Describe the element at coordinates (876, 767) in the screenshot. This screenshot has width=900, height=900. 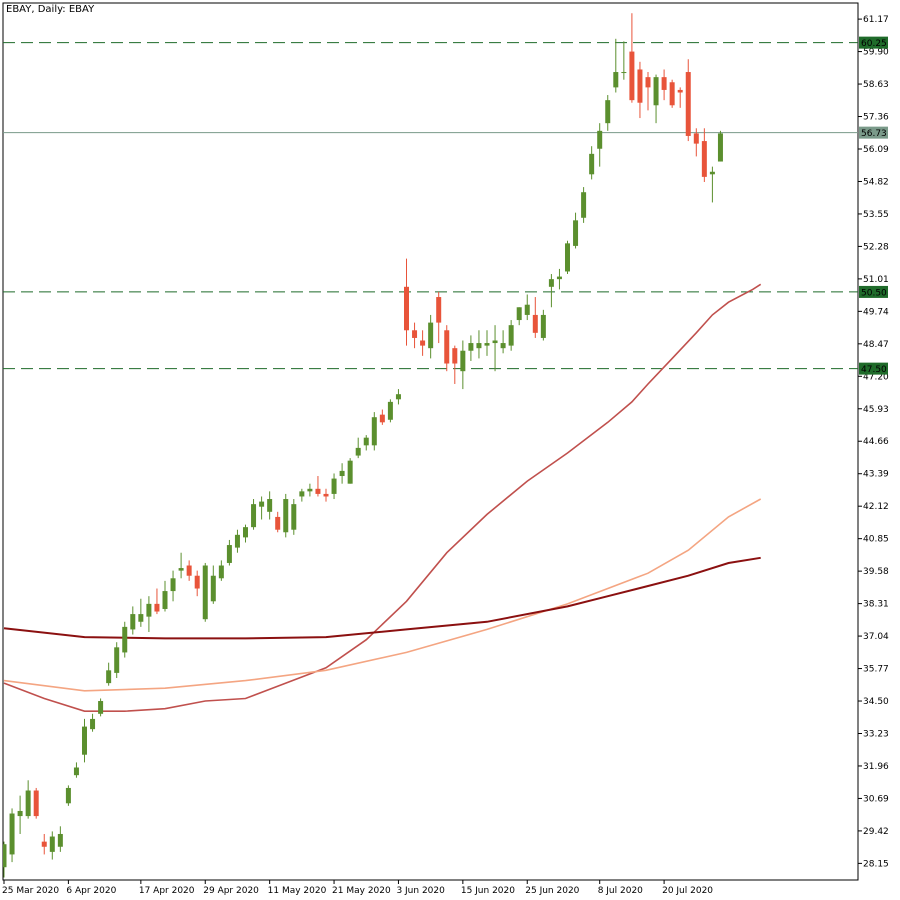
I see `y-tick-label: 31.96` at that location.